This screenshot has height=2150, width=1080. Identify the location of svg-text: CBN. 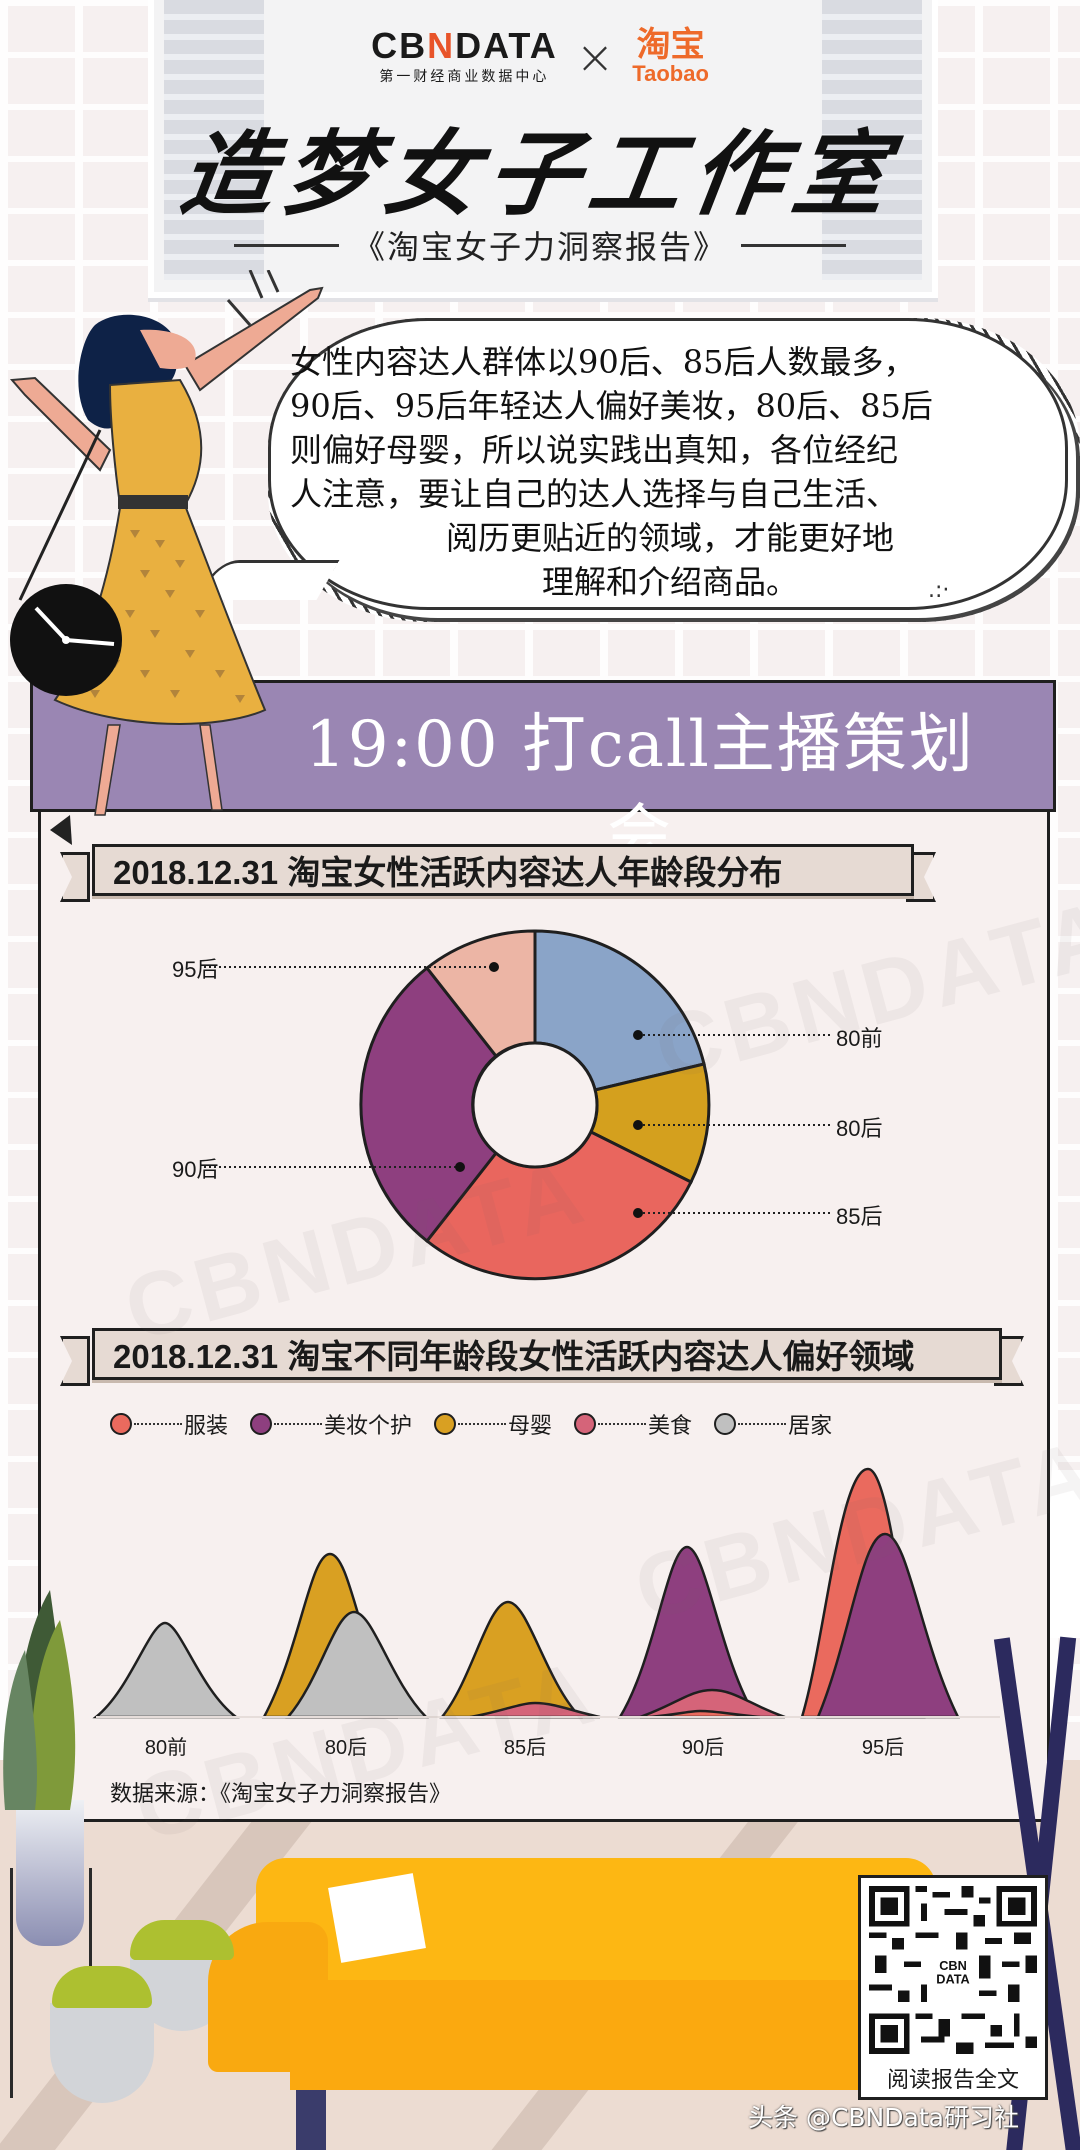
(953, 1965).